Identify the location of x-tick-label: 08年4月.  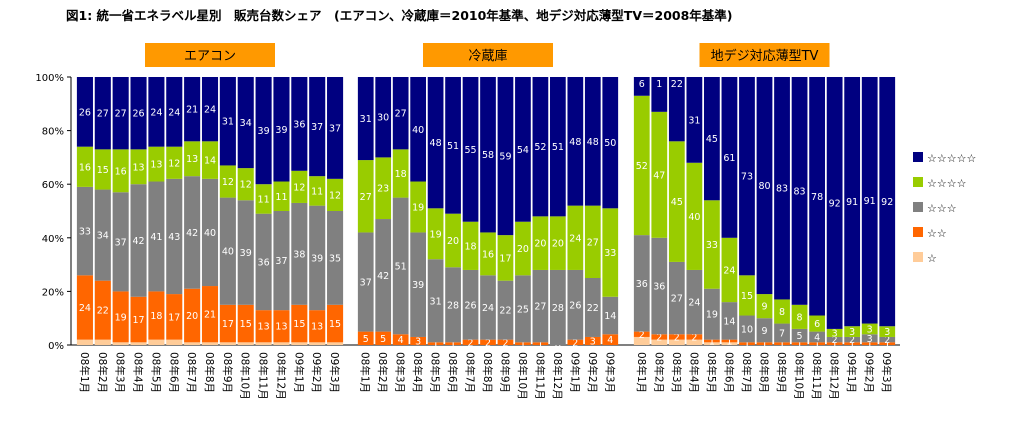
(693, 372).